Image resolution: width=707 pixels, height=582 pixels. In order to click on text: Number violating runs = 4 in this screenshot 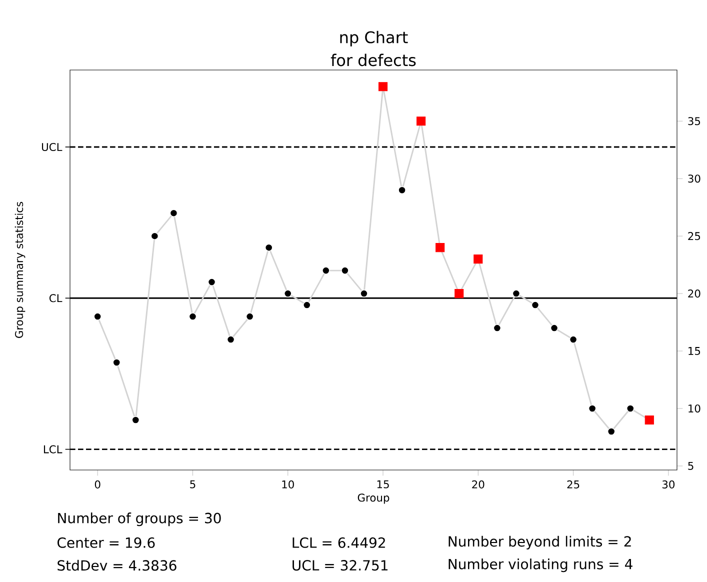, I will do `click(540, 565)`.